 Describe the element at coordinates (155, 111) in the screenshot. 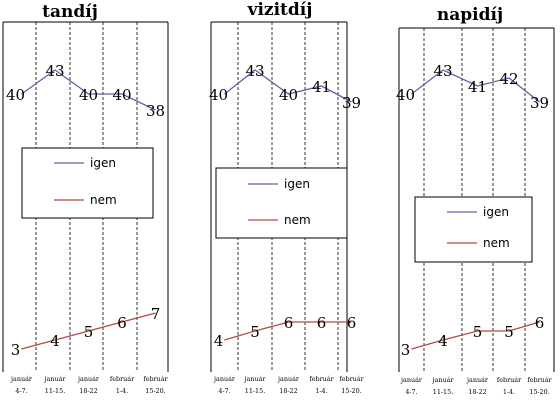

I see `data-label-igen: 38` at that location.